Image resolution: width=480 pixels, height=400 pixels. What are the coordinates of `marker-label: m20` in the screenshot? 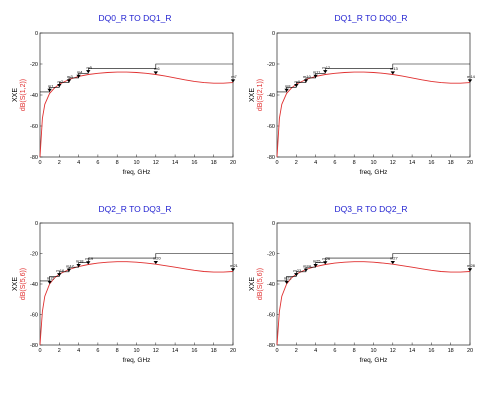 It's located at (157, 258).